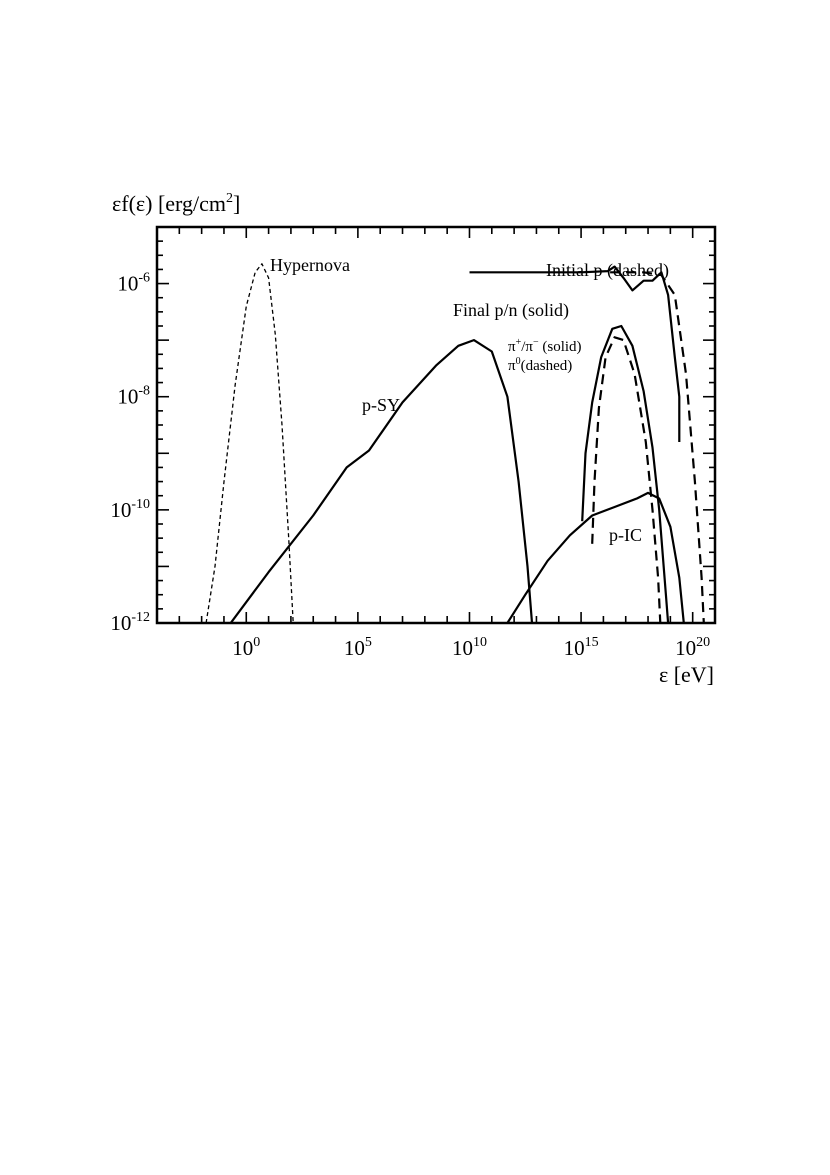  Describe the element at coordinates (246, 647) in the screenshot. I see `x-tick-label: 10⁰` at that location.